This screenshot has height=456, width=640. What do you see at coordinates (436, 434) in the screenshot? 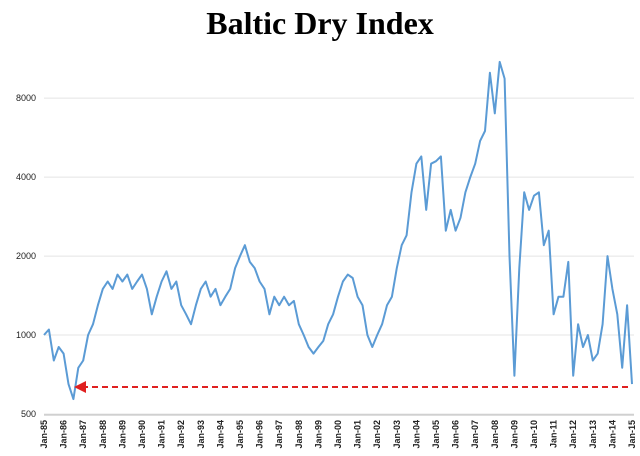
I see `x-tick-label: Jan-05` at bounding box center [436, 434].